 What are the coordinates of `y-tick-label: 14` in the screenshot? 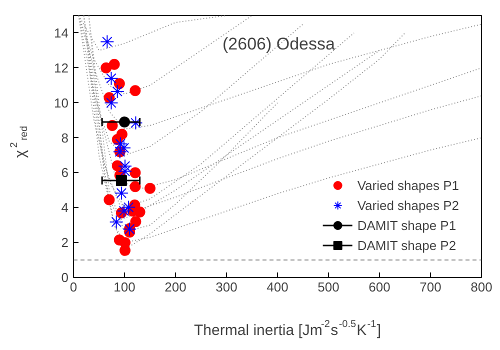 It's located at (61, 32).